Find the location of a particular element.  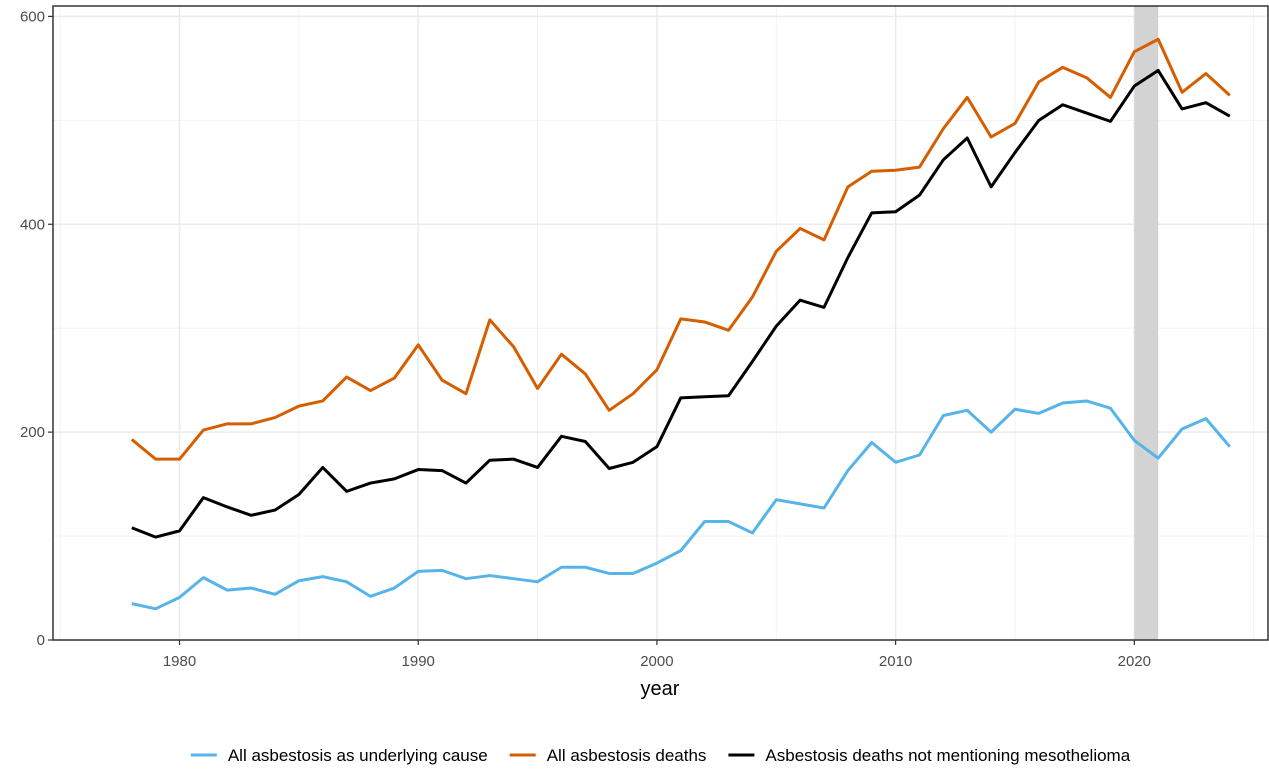

x-axis: 1980 1990 2000 2010 2020 is located at coordinates (657, 655).